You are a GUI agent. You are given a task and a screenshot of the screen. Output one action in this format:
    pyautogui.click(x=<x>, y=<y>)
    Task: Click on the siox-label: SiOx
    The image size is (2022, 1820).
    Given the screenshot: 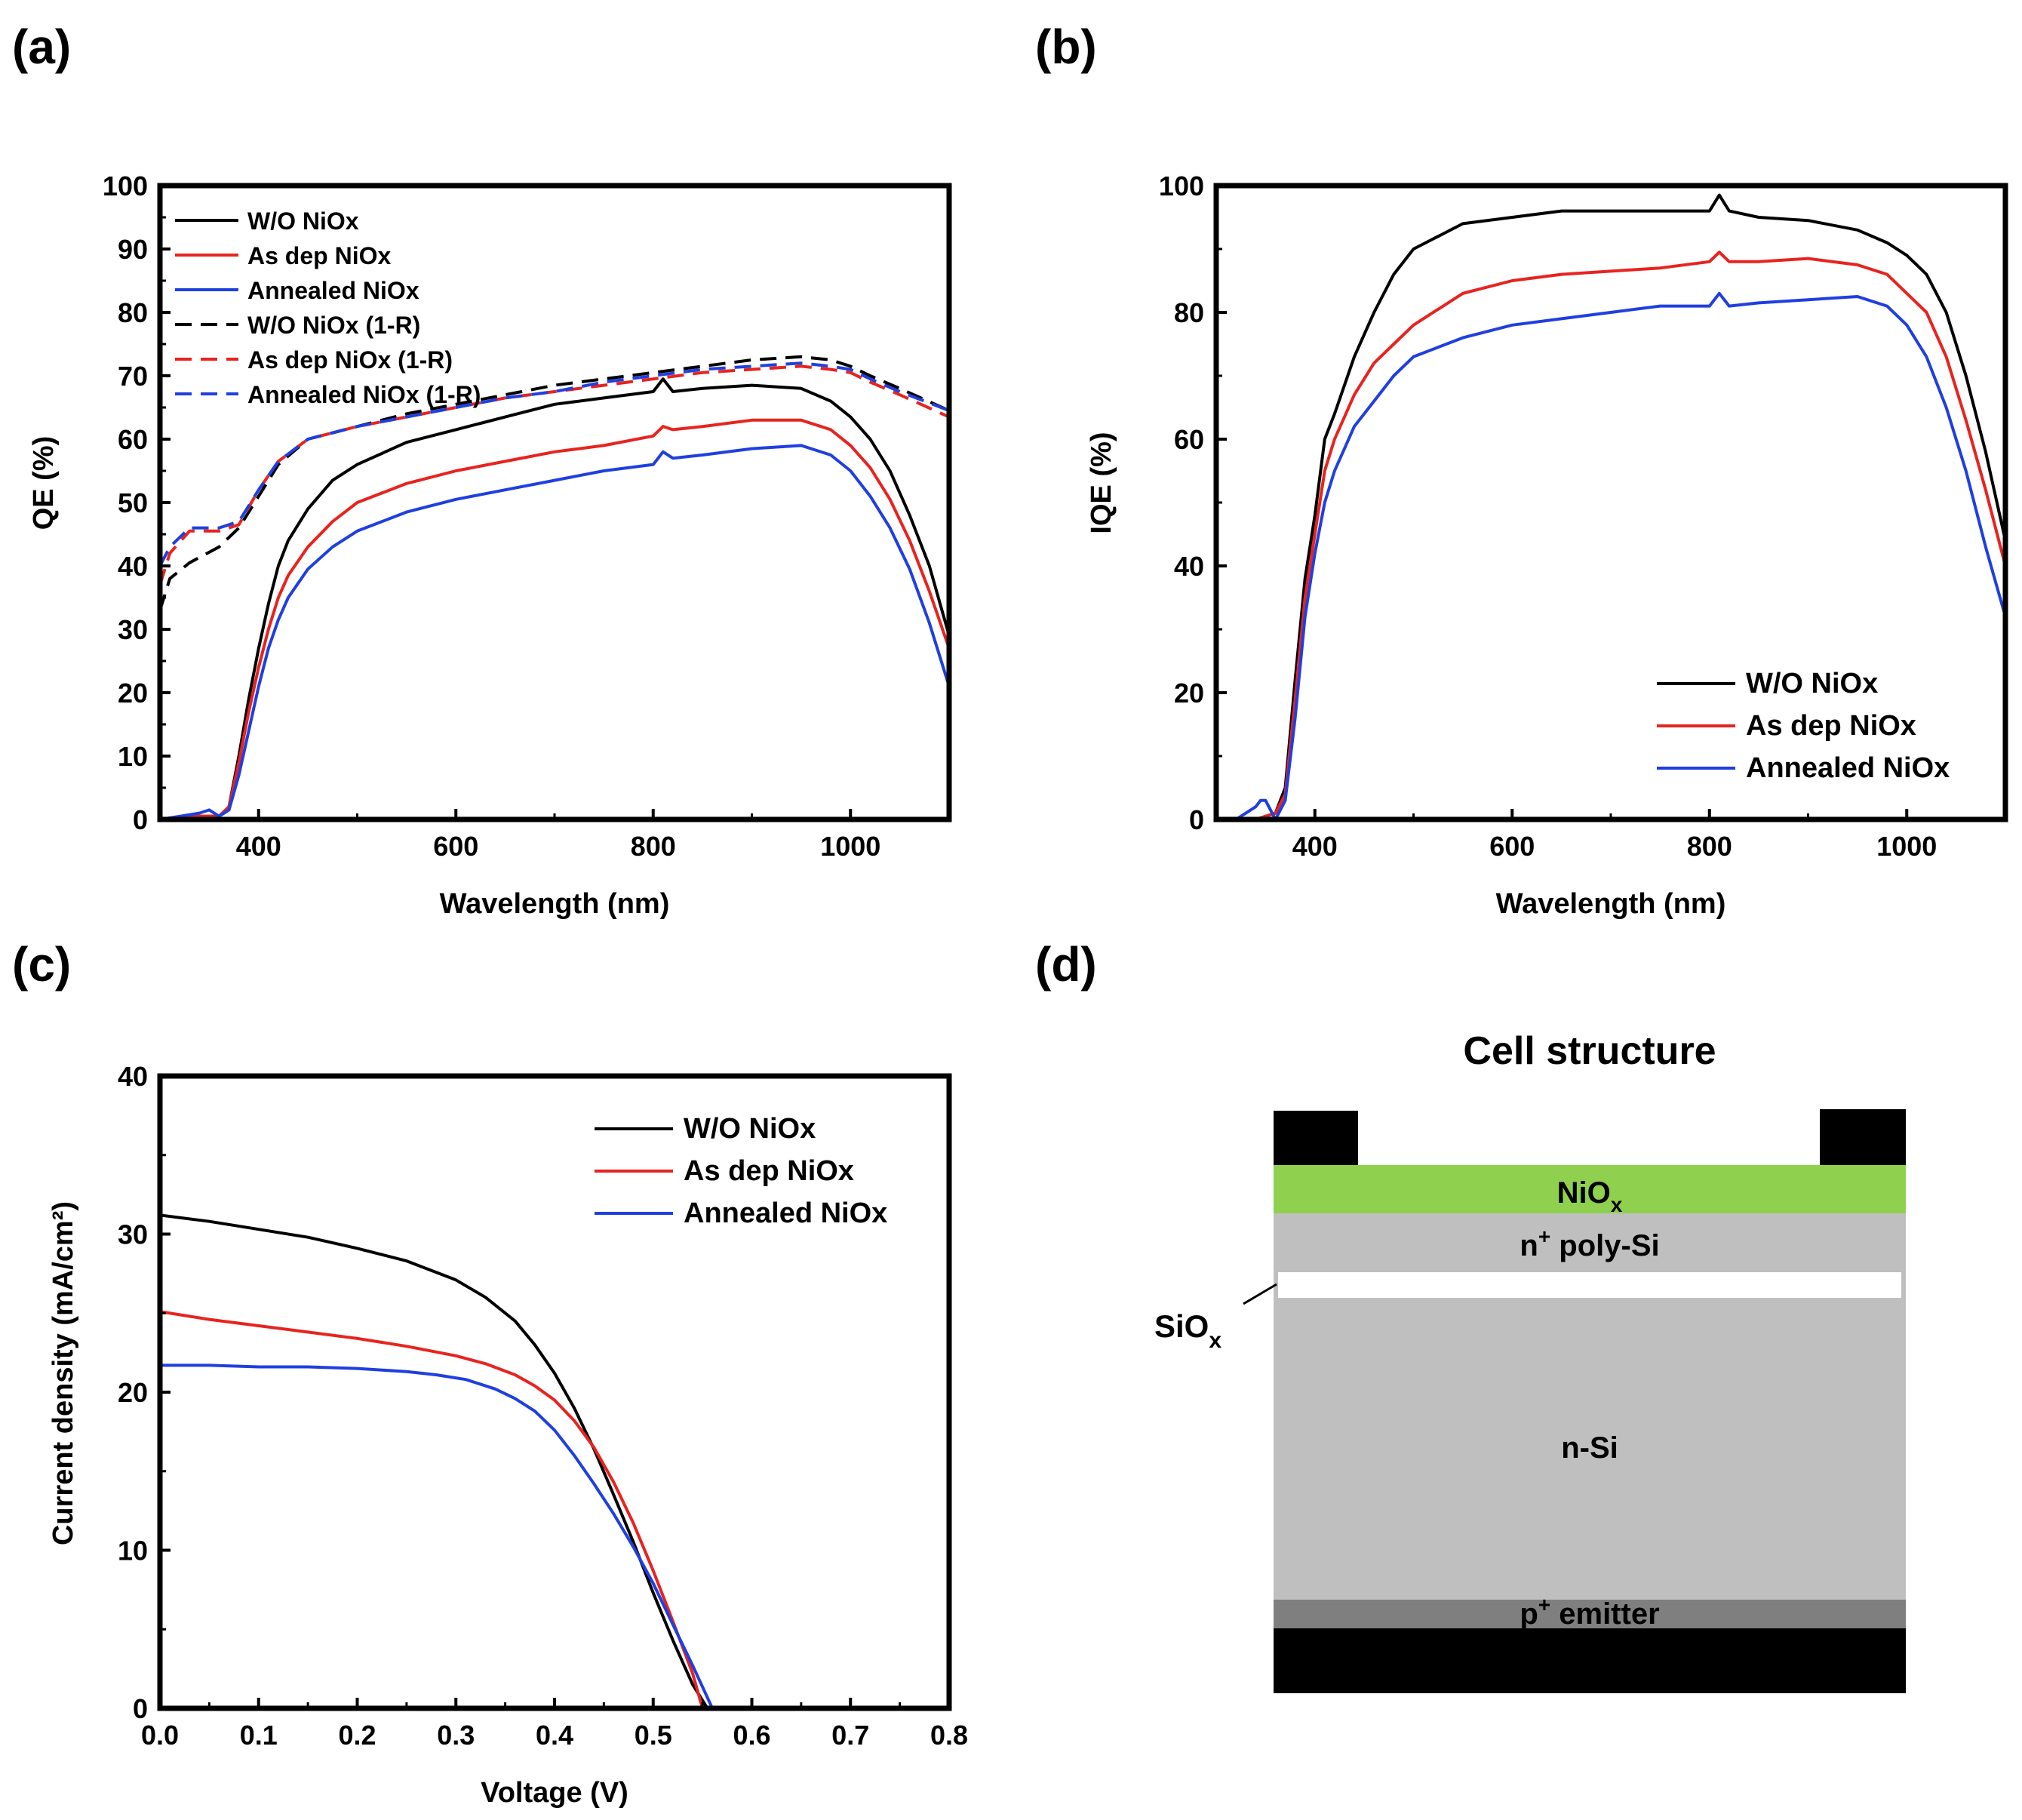 What is the action you would take?
    pyautogui.click(x=1187, y=1330)
    